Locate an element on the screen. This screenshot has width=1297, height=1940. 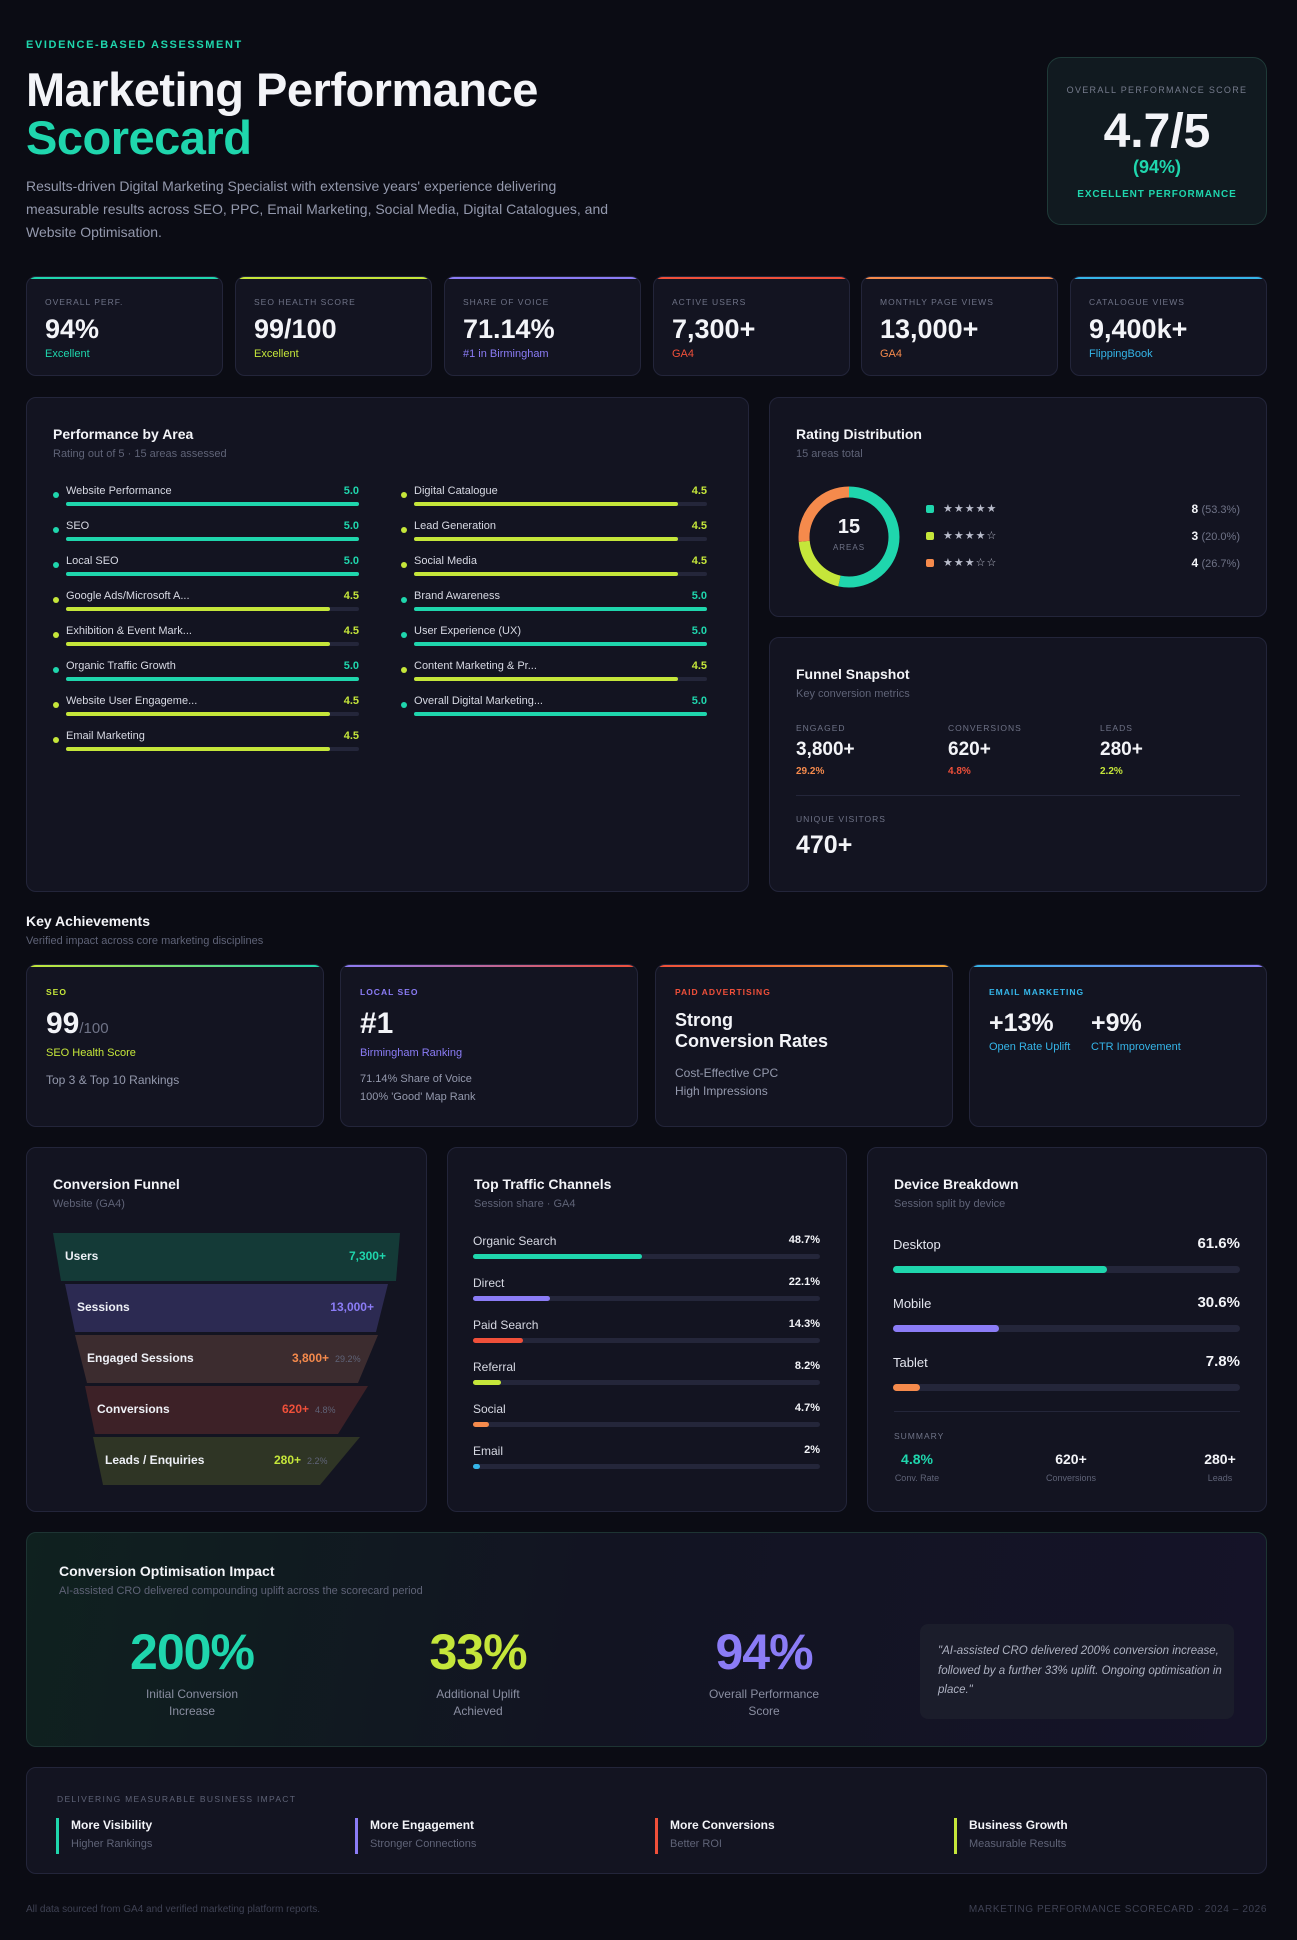
kpi-value: 71.14% is located at coordinates (509, 329).